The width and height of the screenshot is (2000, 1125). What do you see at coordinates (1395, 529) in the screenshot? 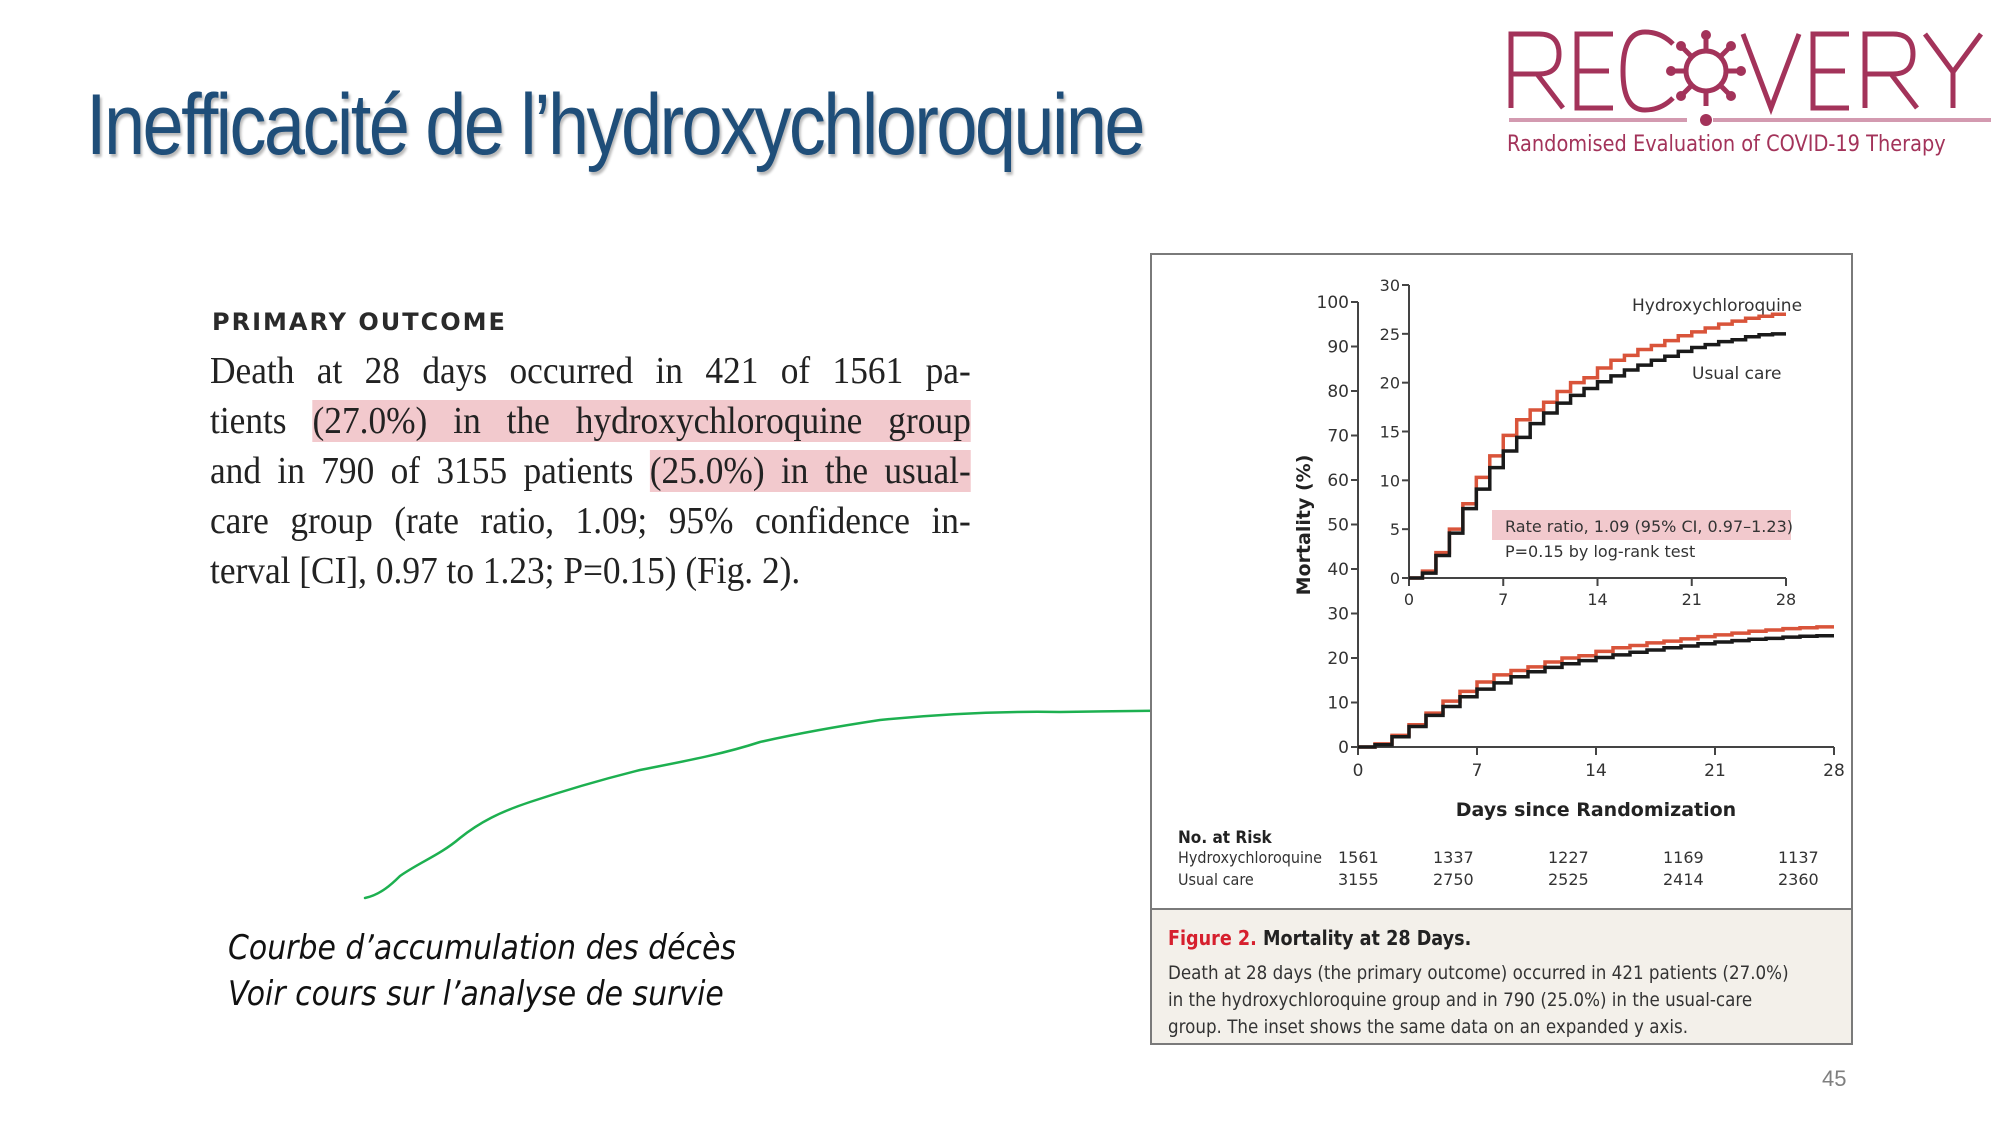
I see `y-tick-label: 5` at bounding box center [1395, 529].